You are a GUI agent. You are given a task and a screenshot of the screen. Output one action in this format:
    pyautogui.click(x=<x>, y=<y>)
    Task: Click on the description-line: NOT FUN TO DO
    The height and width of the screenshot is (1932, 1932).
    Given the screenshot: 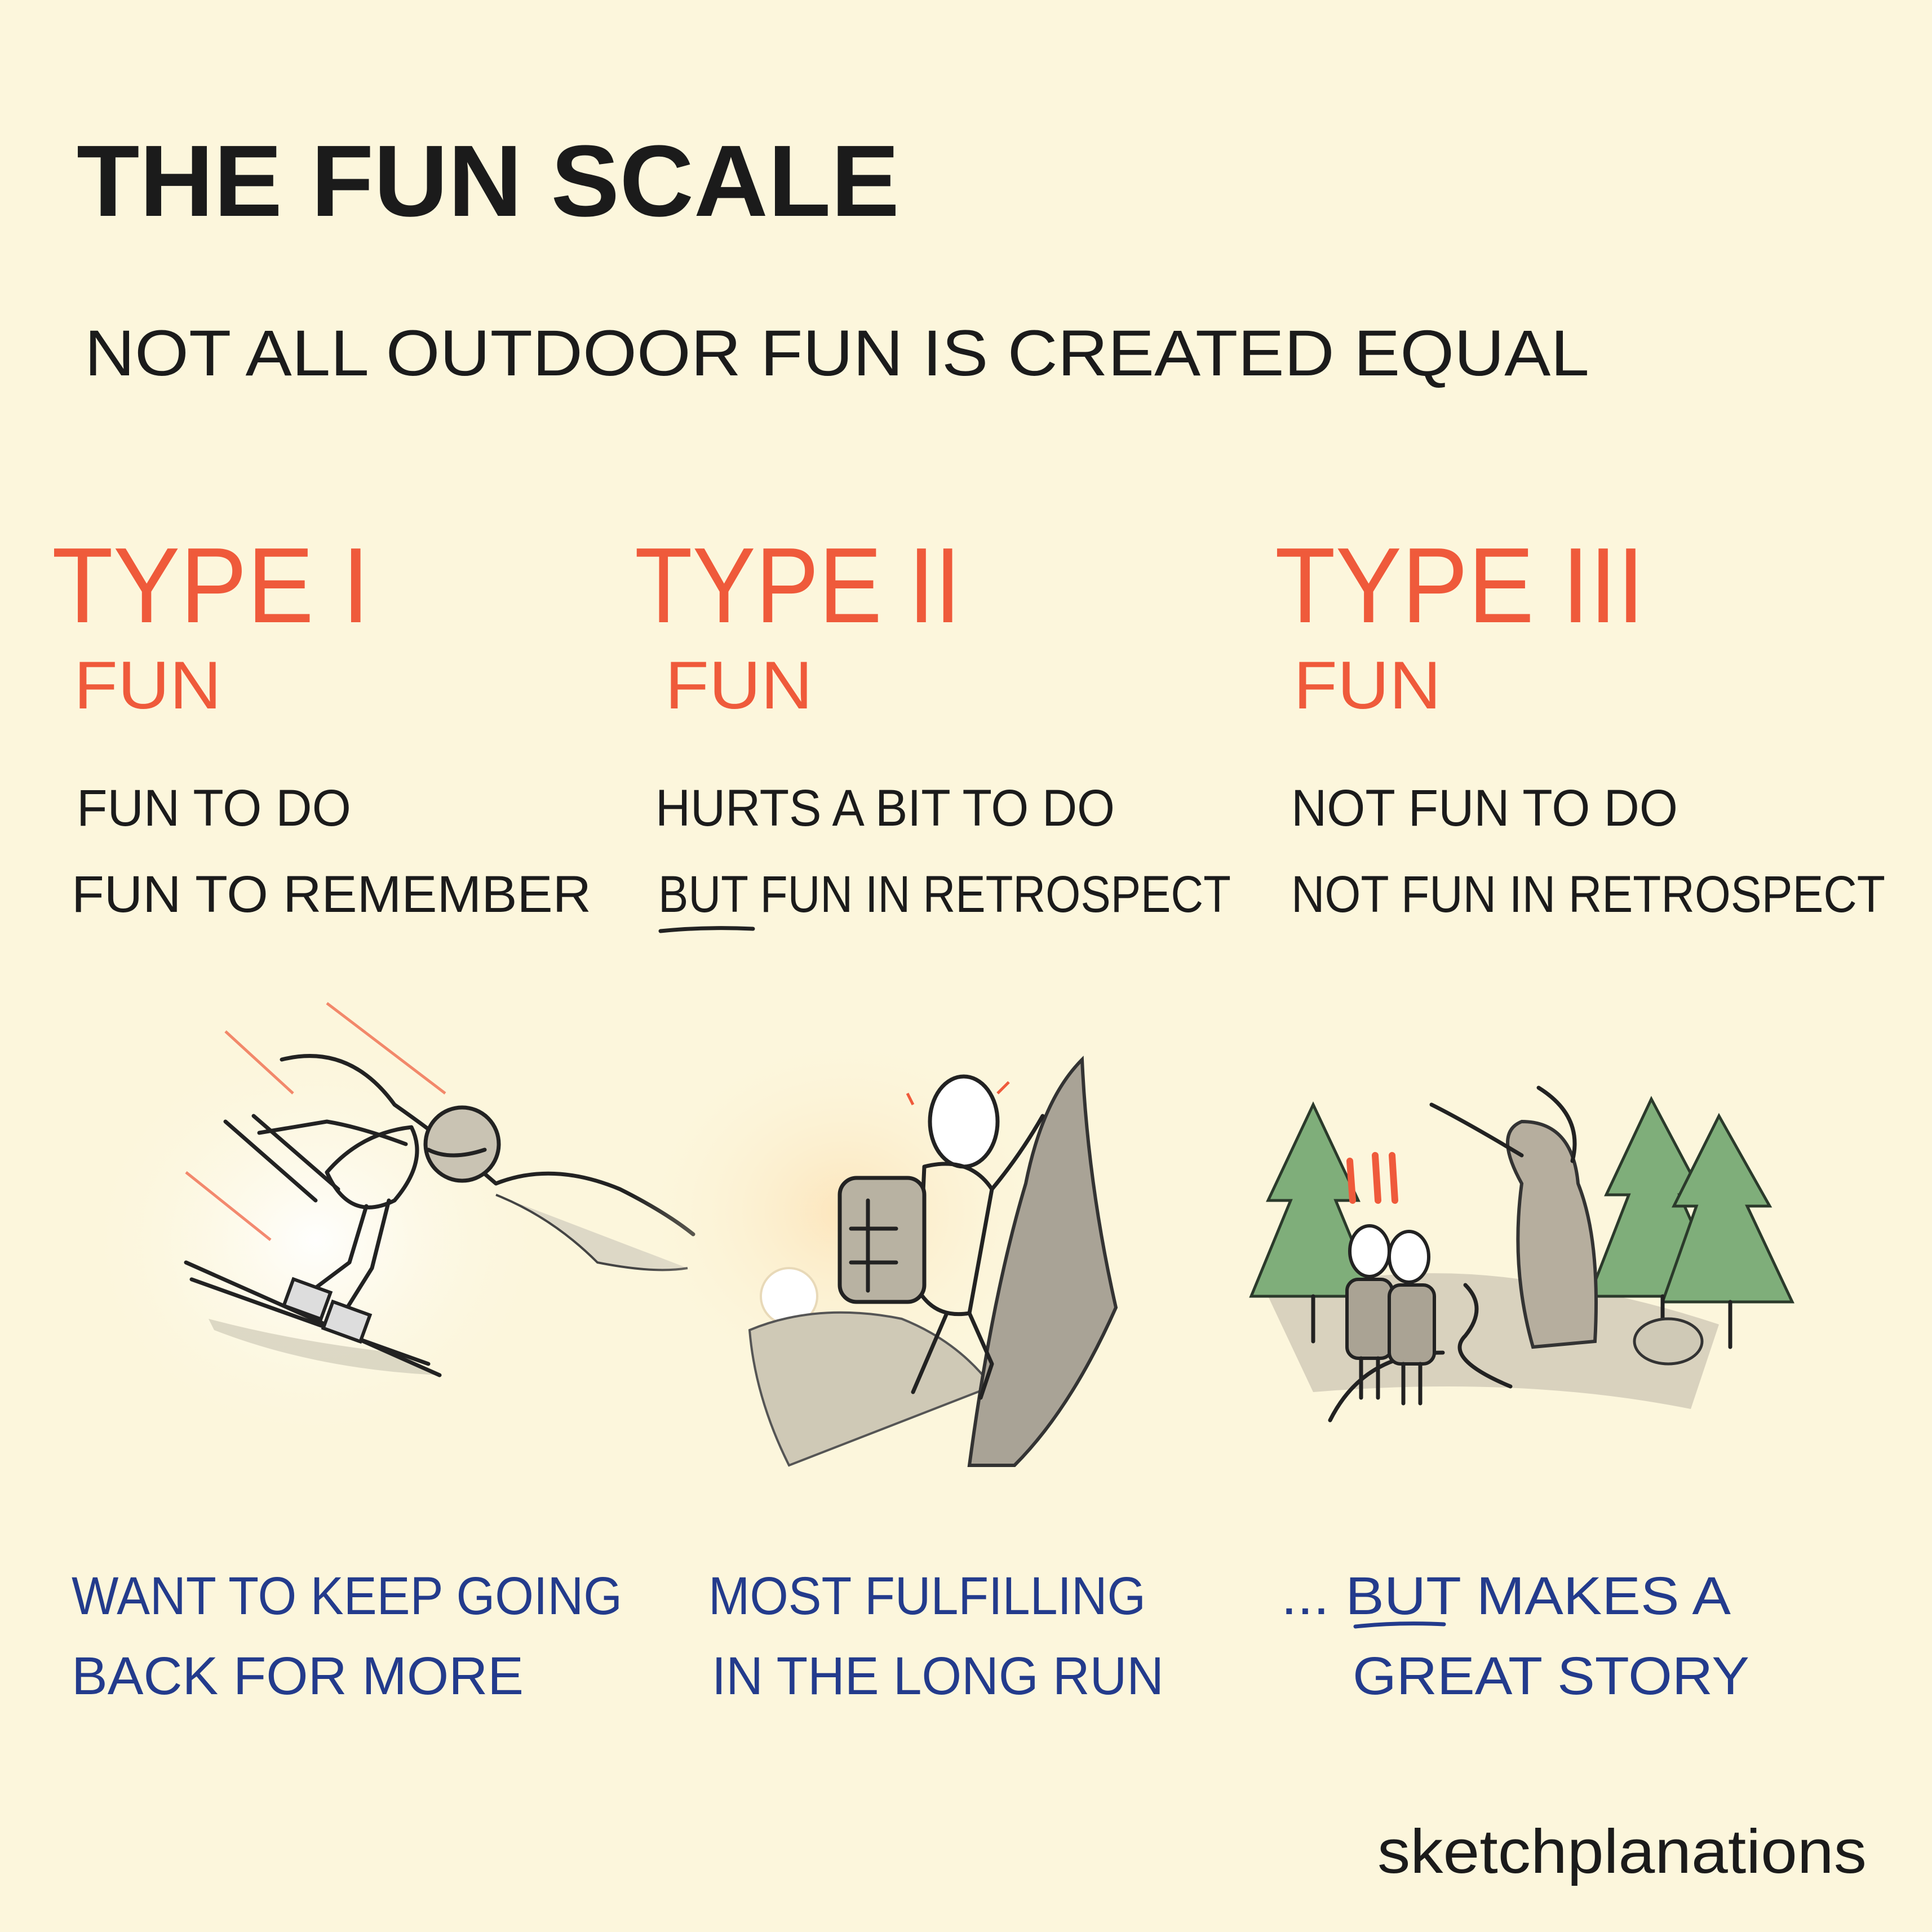 What is the action you would take?
    pyautogui.click(x=1484, y=808)
    